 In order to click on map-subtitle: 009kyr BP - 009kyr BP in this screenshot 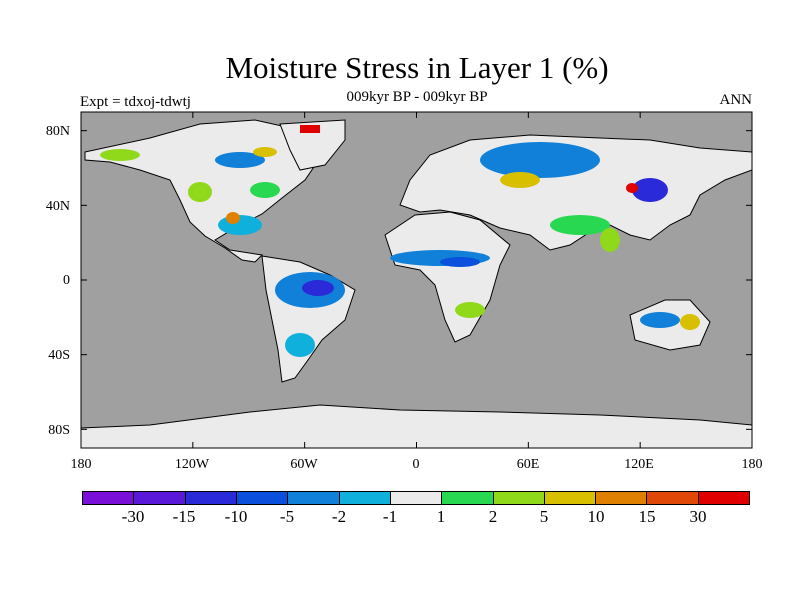, I will do `click(417, 97)`.